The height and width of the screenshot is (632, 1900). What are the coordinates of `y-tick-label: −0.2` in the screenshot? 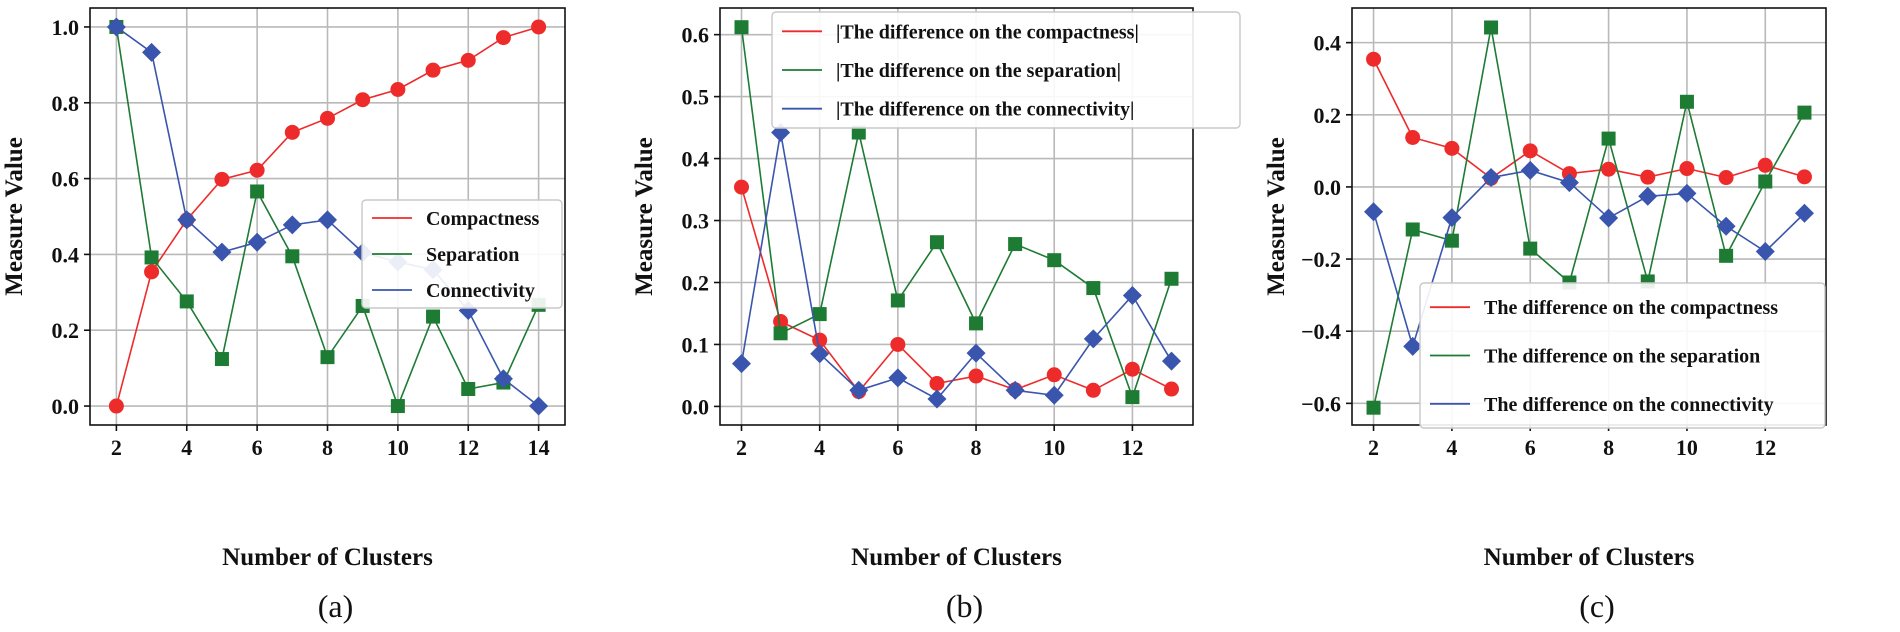 It's located at (1321, 259).